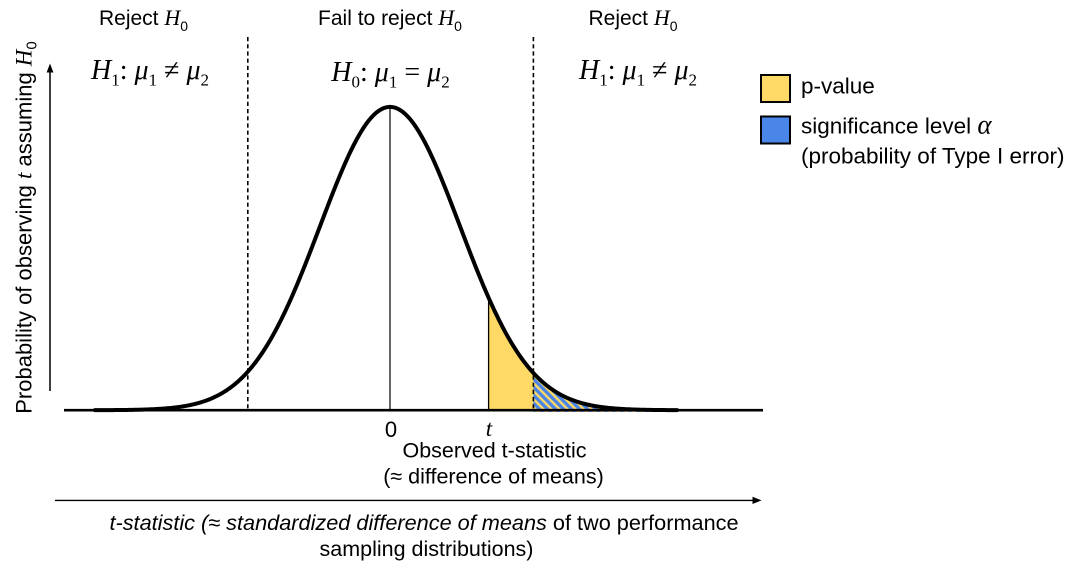 This screenshot has height=573, width=1080. Describe the element at coordinates (390, 19) in the screenshot. I see `svg-text: Fail to reject H0` at that location.